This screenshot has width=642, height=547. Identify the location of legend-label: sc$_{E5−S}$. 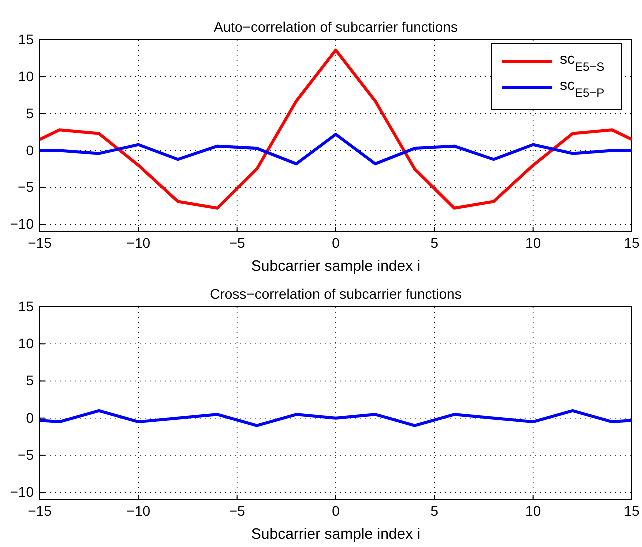
(582, 62).